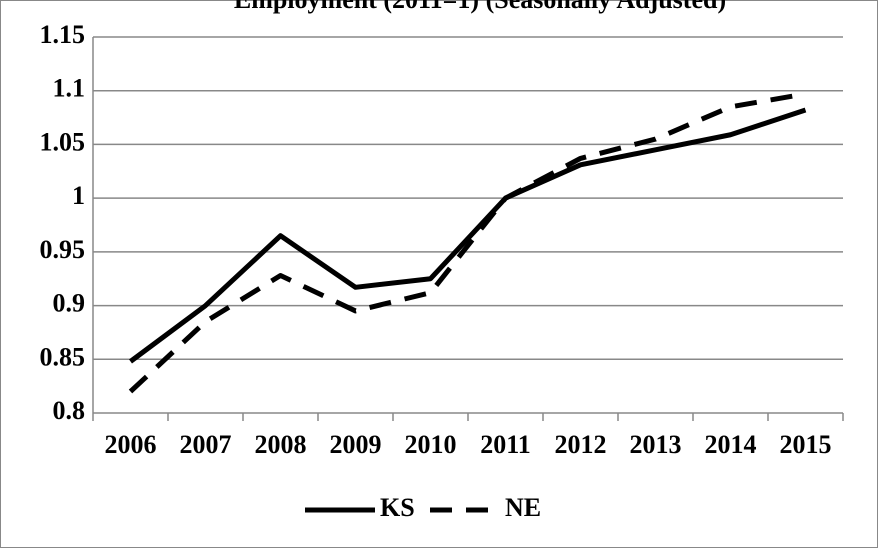  I want to click on x-tick-label: 2010, so click(431, 444).